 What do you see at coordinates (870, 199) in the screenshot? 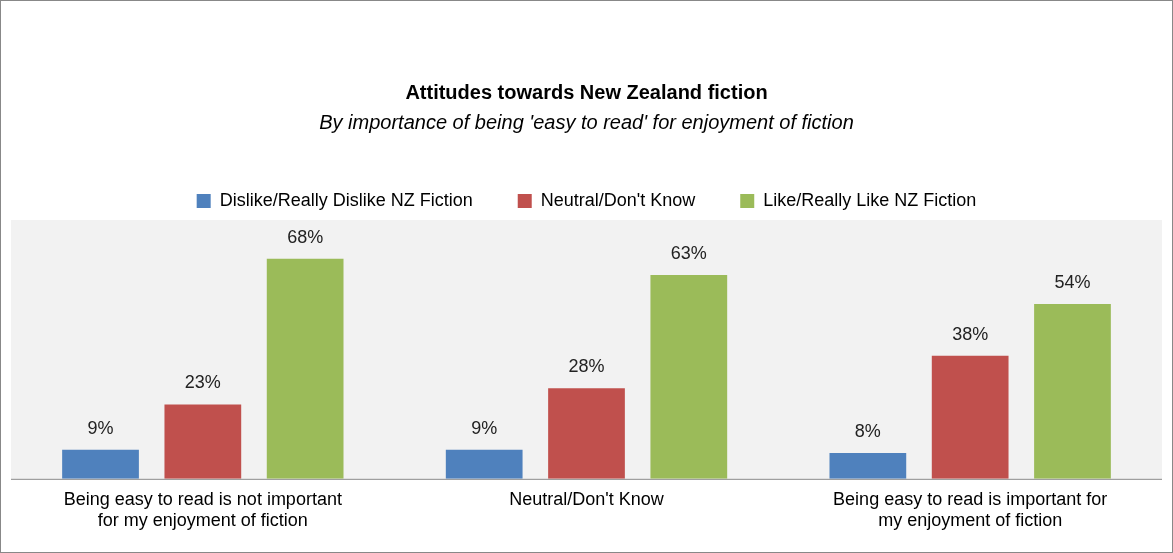
I see `legend-label: Like/Really Like NZ Fiction` at bounding box center [870, 199].